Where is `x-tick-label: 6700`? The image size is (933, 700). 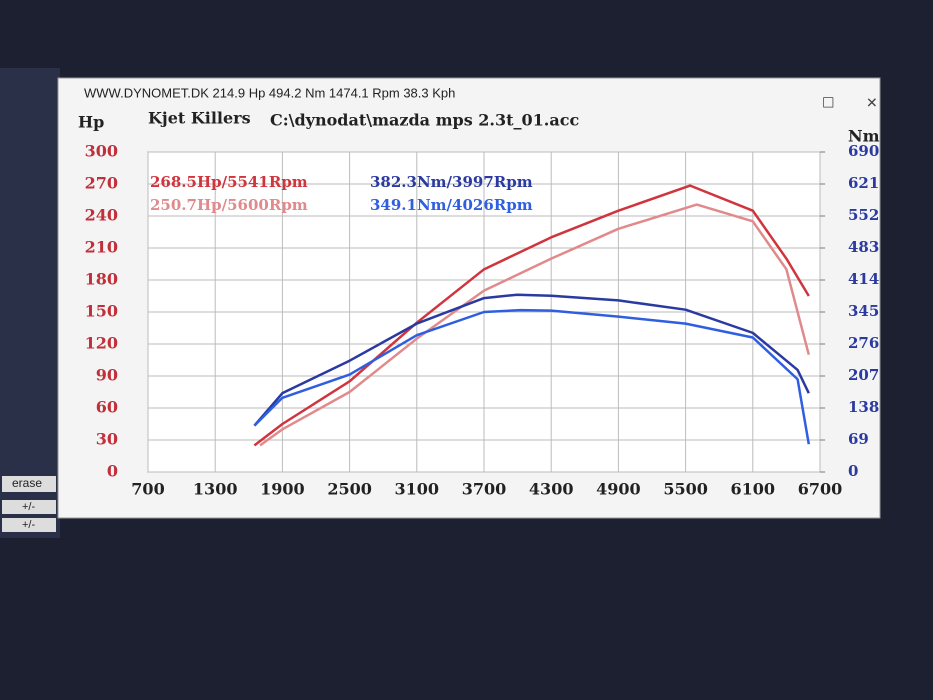
x-tick-label: 6700 is located at coordinates (820, 489).